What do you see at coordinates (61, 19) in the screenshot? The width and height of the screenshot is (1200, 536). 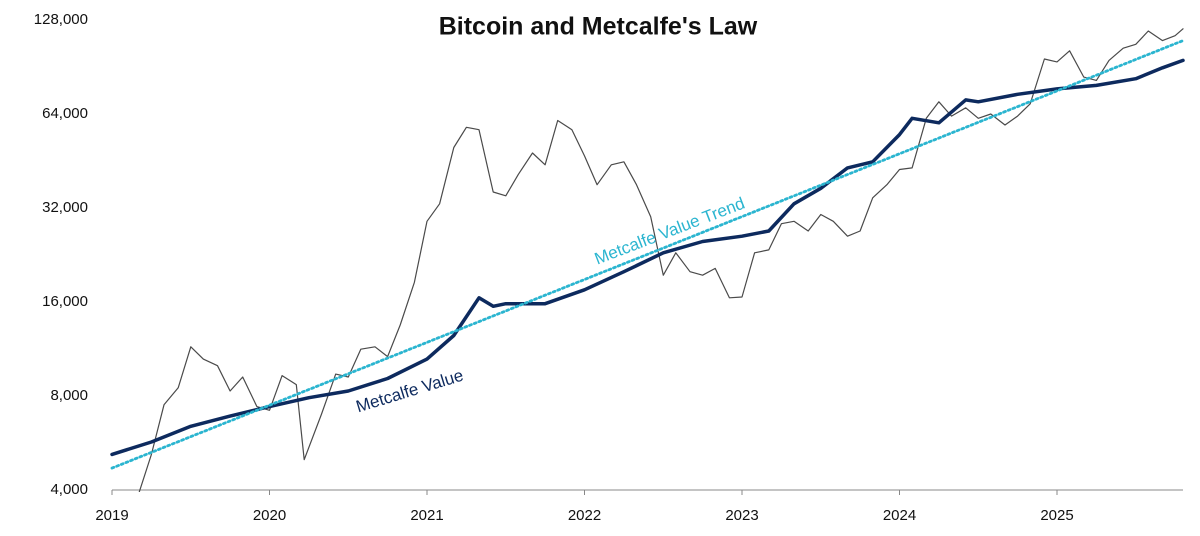 I see `y-tick-label: 128,000` at bounding box center [61, 19].